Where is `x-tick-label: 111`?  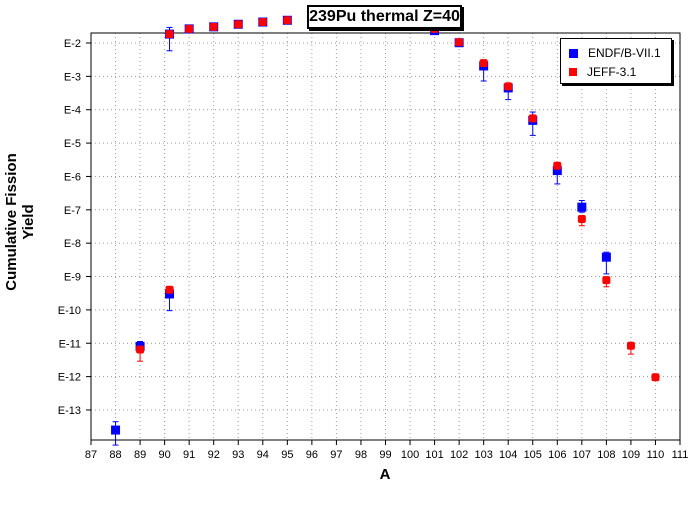 x-tick-label: 111 is located at coordinates (680, 455).